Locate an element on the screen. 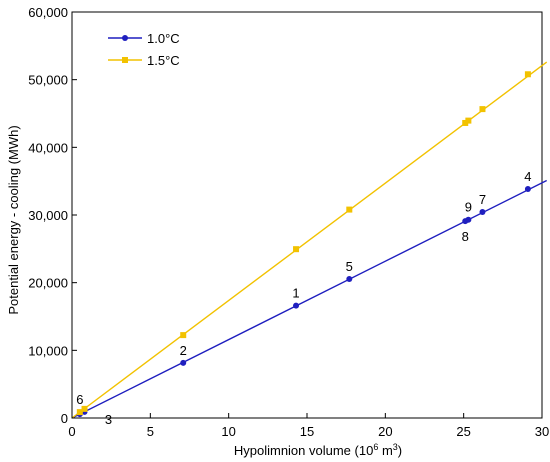 This screenshot has width=550, height=462. x-tick-label: 0 is located at coordinates (71, 431).